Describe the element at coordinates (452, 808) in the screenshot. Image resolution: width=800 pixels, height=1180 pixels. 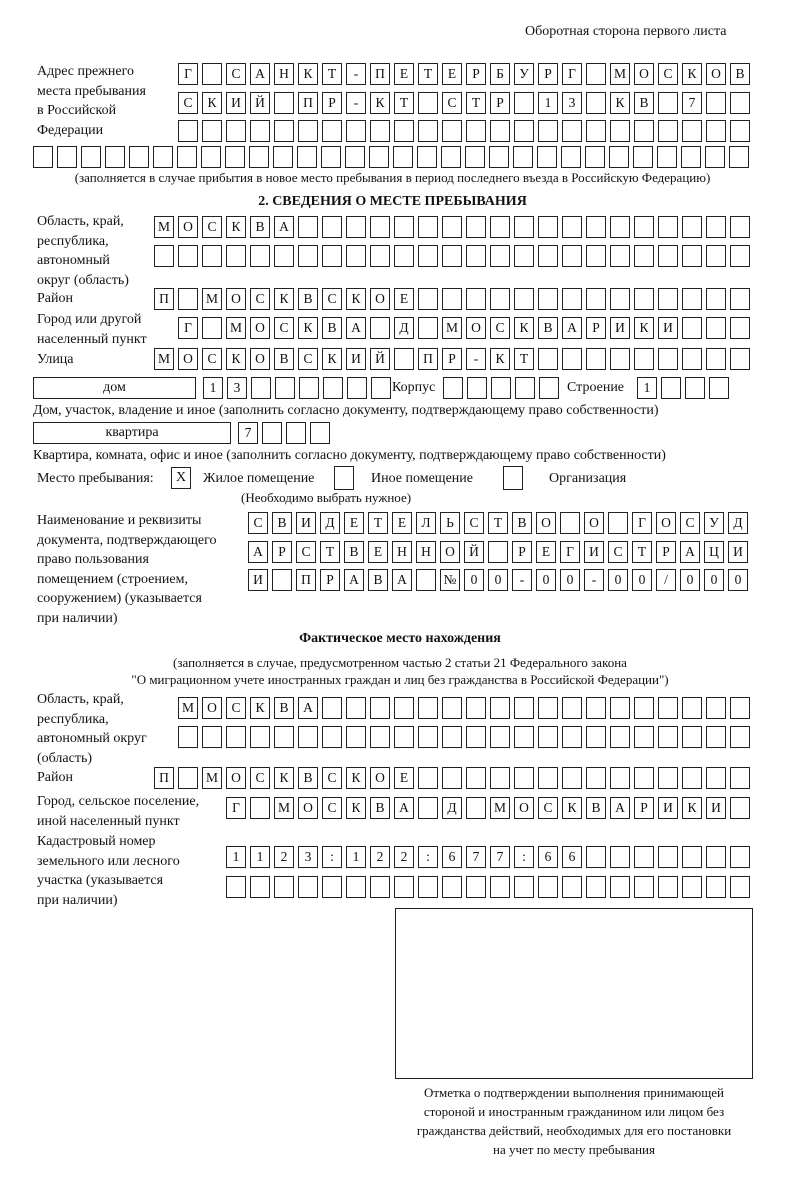
I see `char-cell: Д` at that location.